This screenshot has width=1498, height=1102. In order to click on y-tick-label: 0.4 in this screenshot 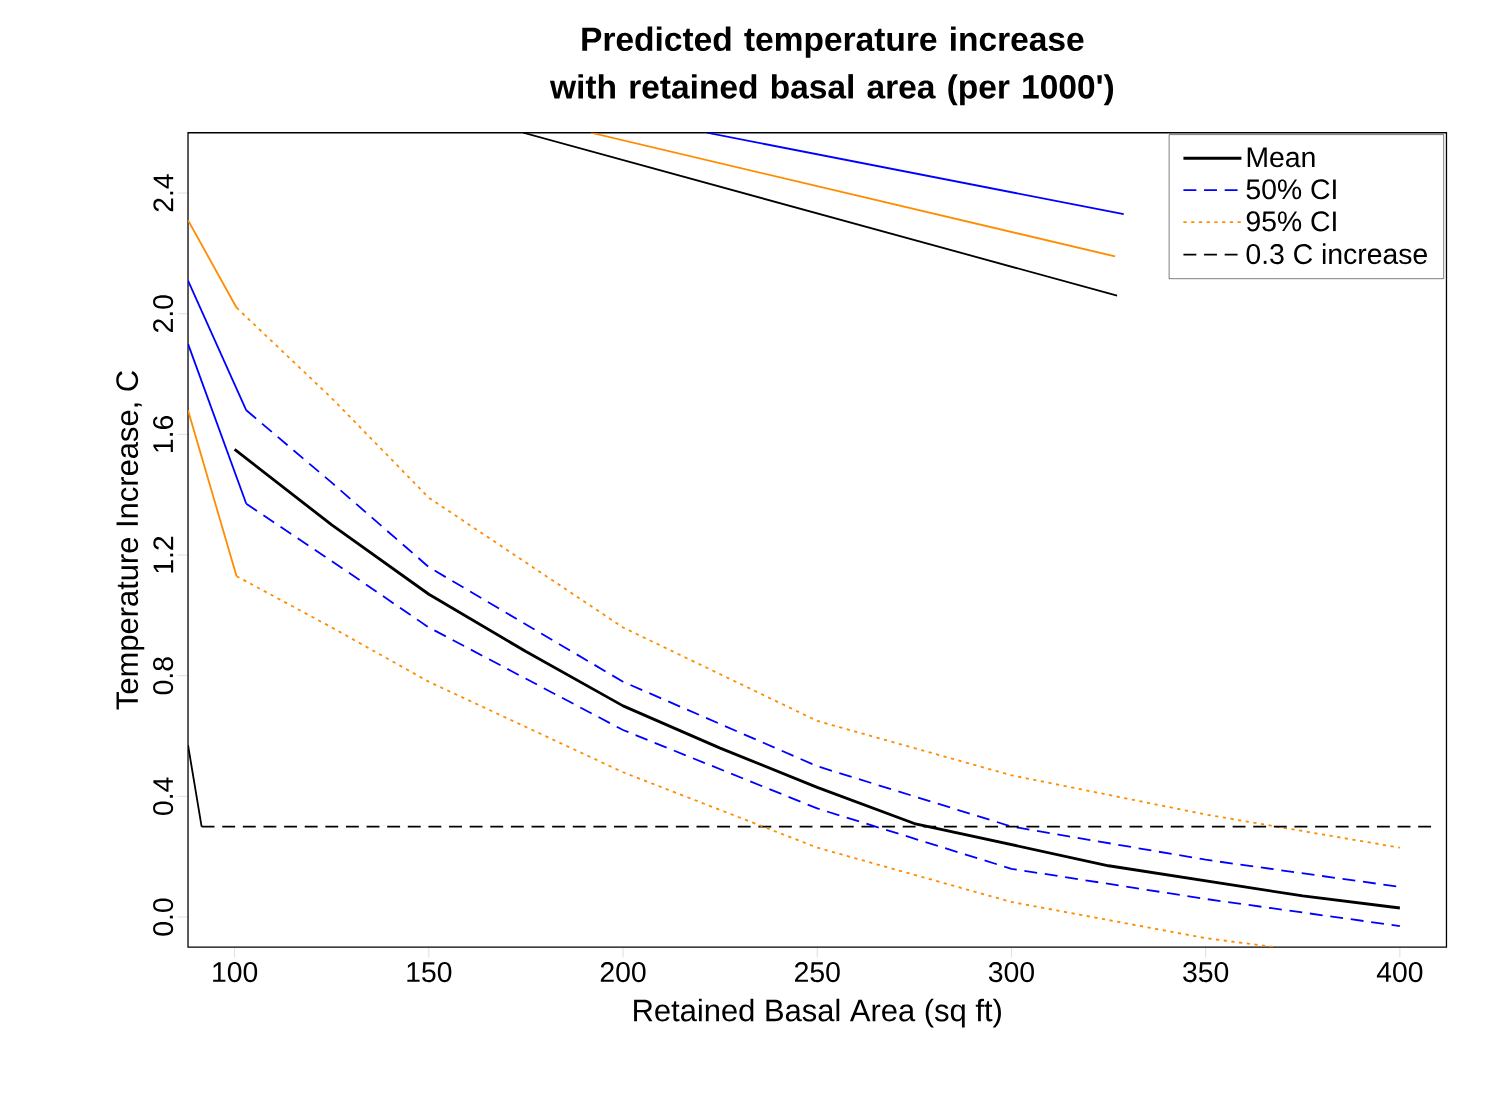, I will do `click(163, 796)`.